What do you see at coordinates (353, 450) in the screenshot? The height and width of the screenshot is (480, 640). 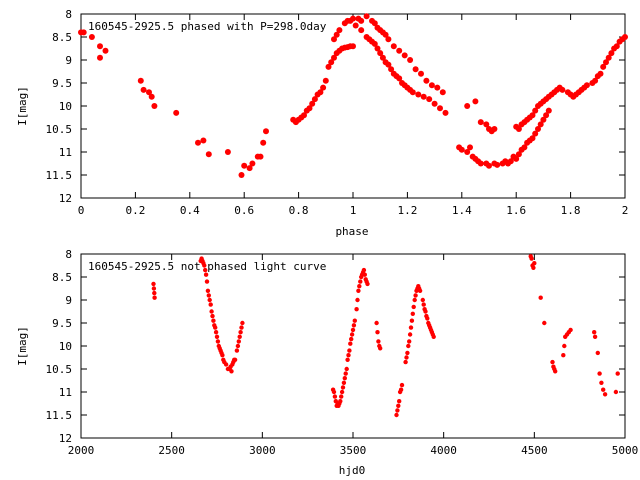 I see `unphased-x-tick-label: 3500` at bounding box center [353, 450].